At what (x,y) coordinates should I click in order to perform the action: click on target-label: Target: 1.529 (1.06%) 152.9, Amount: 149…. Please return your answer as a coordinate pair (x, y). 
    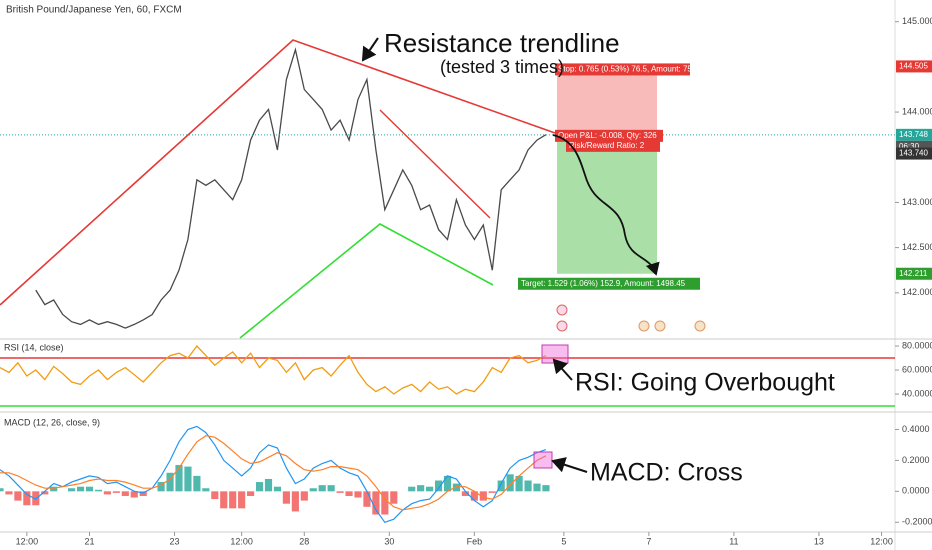
    Looking at the image, I should click on (603, 283).